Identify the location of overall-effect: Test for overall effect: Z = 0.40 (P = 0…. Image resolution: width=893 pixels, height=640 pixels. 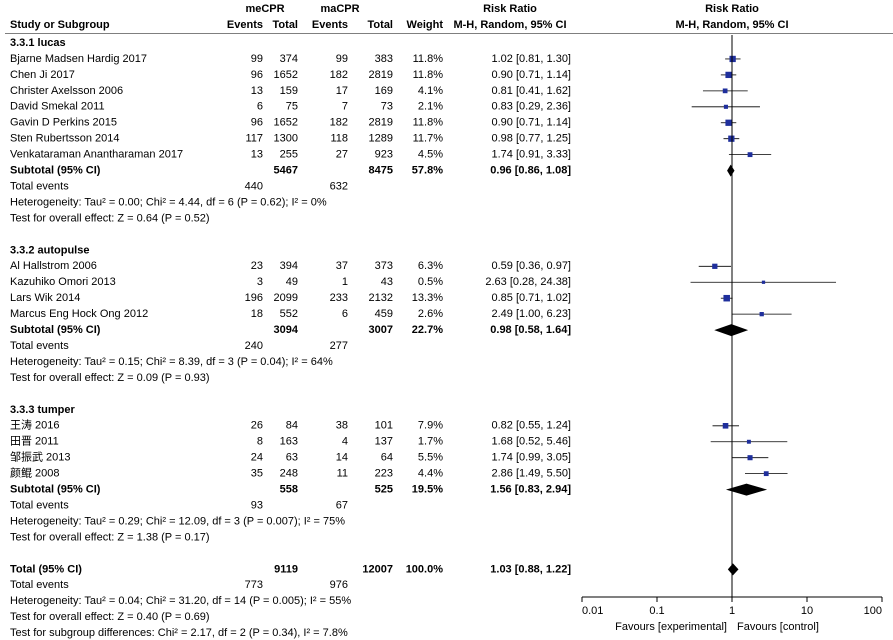
(110, 617).